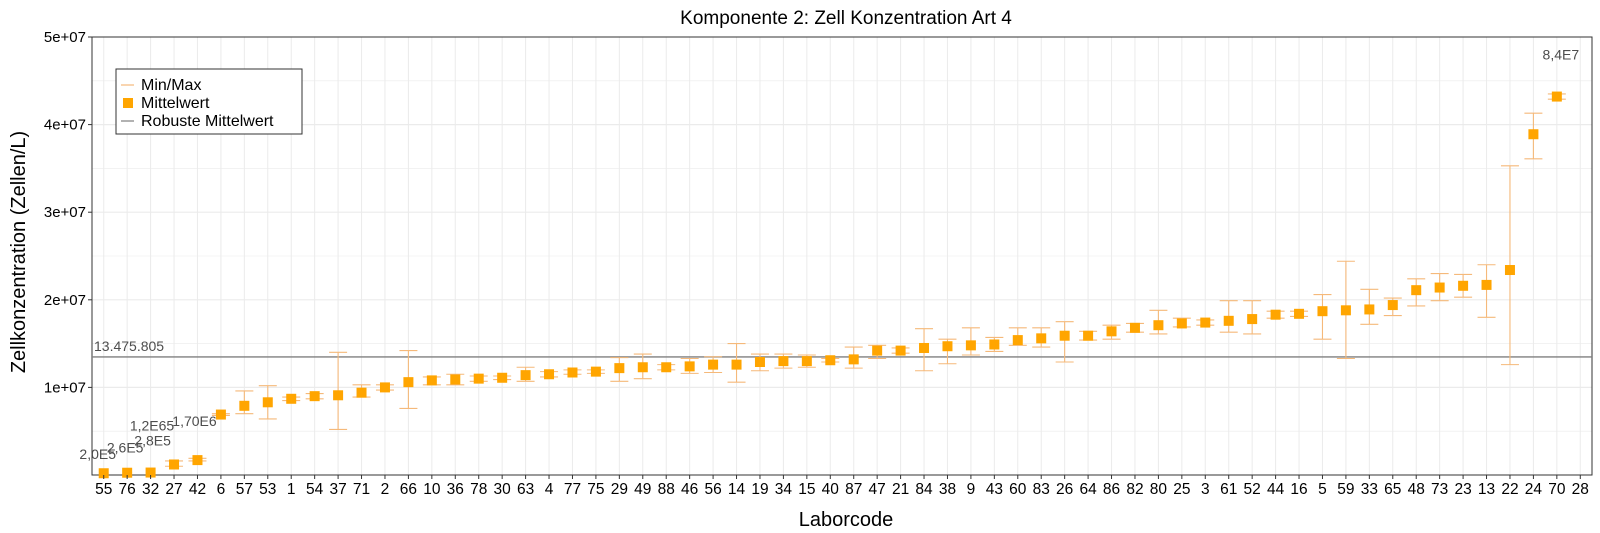 The width and height of the screenshot is (1600, 533). Describe the element at coordinates (1392, 489) in the screenshot. I see `x-tick-label: 65` at that location.